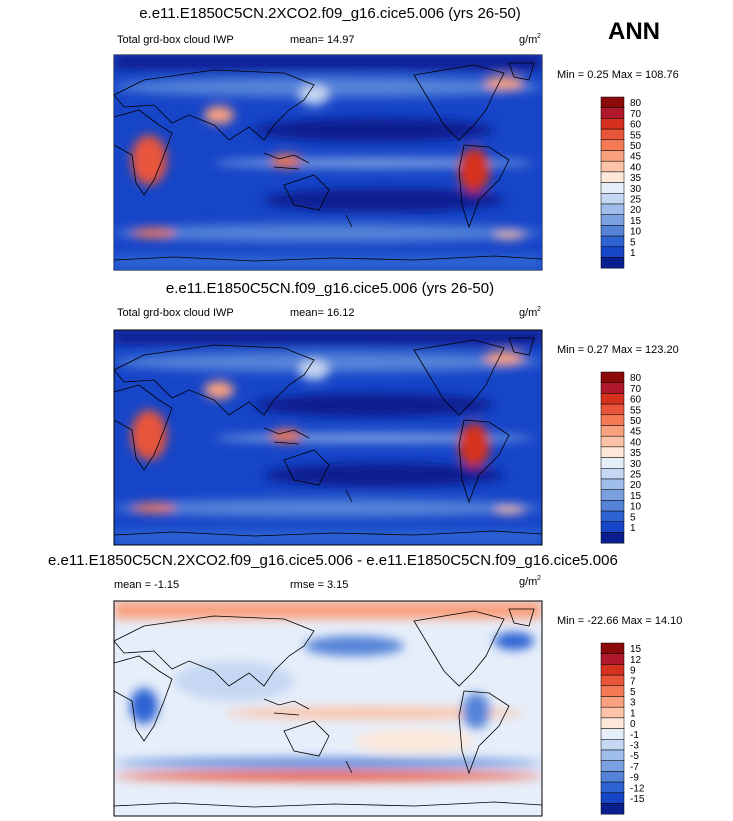 This screenshot has height=821, width=733. I want to click on colorbar-label: 12, so click(636, 660).